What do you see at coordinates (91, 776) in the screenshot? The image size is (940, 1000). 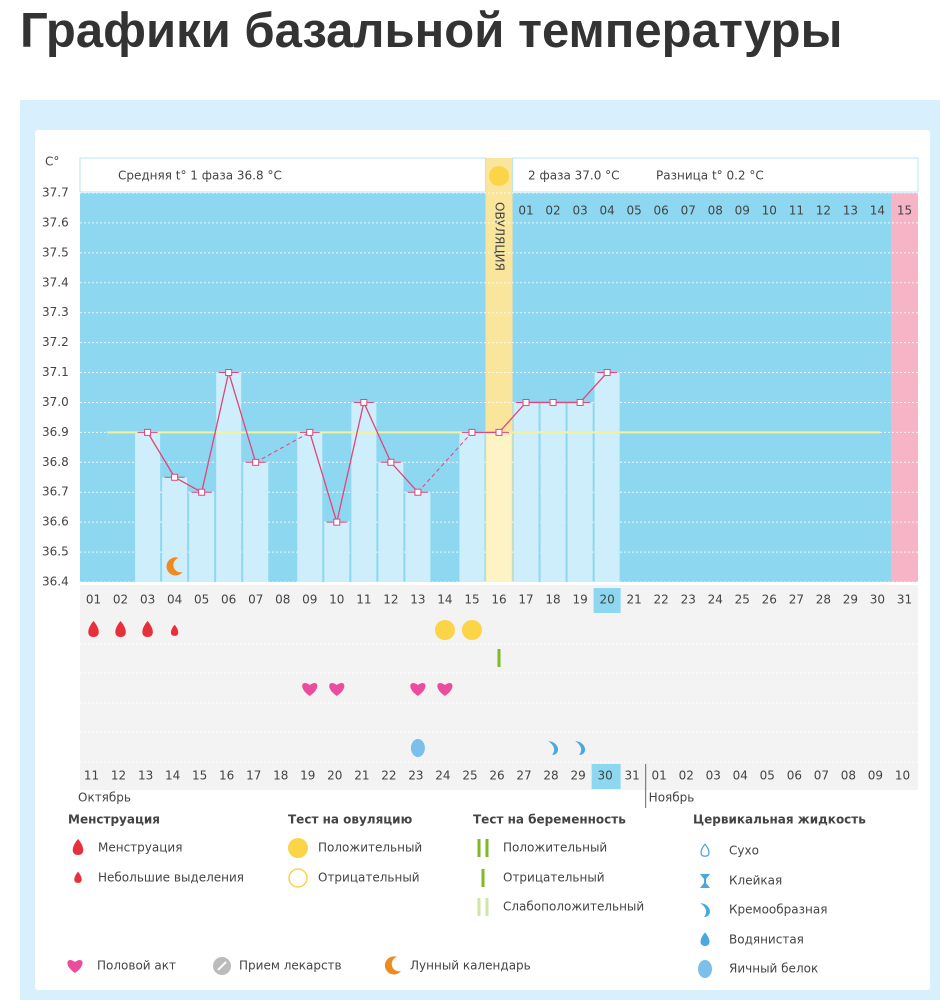 I see `date-label: 11` at bounding box center [91, 776].